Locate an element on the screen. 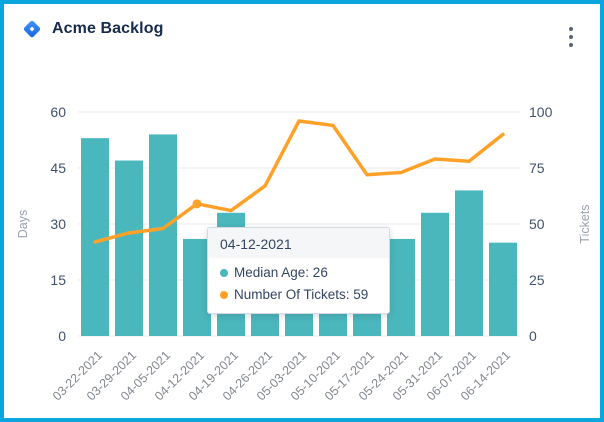  right-axis-tick: 100 is located at coordinates (541, 112).